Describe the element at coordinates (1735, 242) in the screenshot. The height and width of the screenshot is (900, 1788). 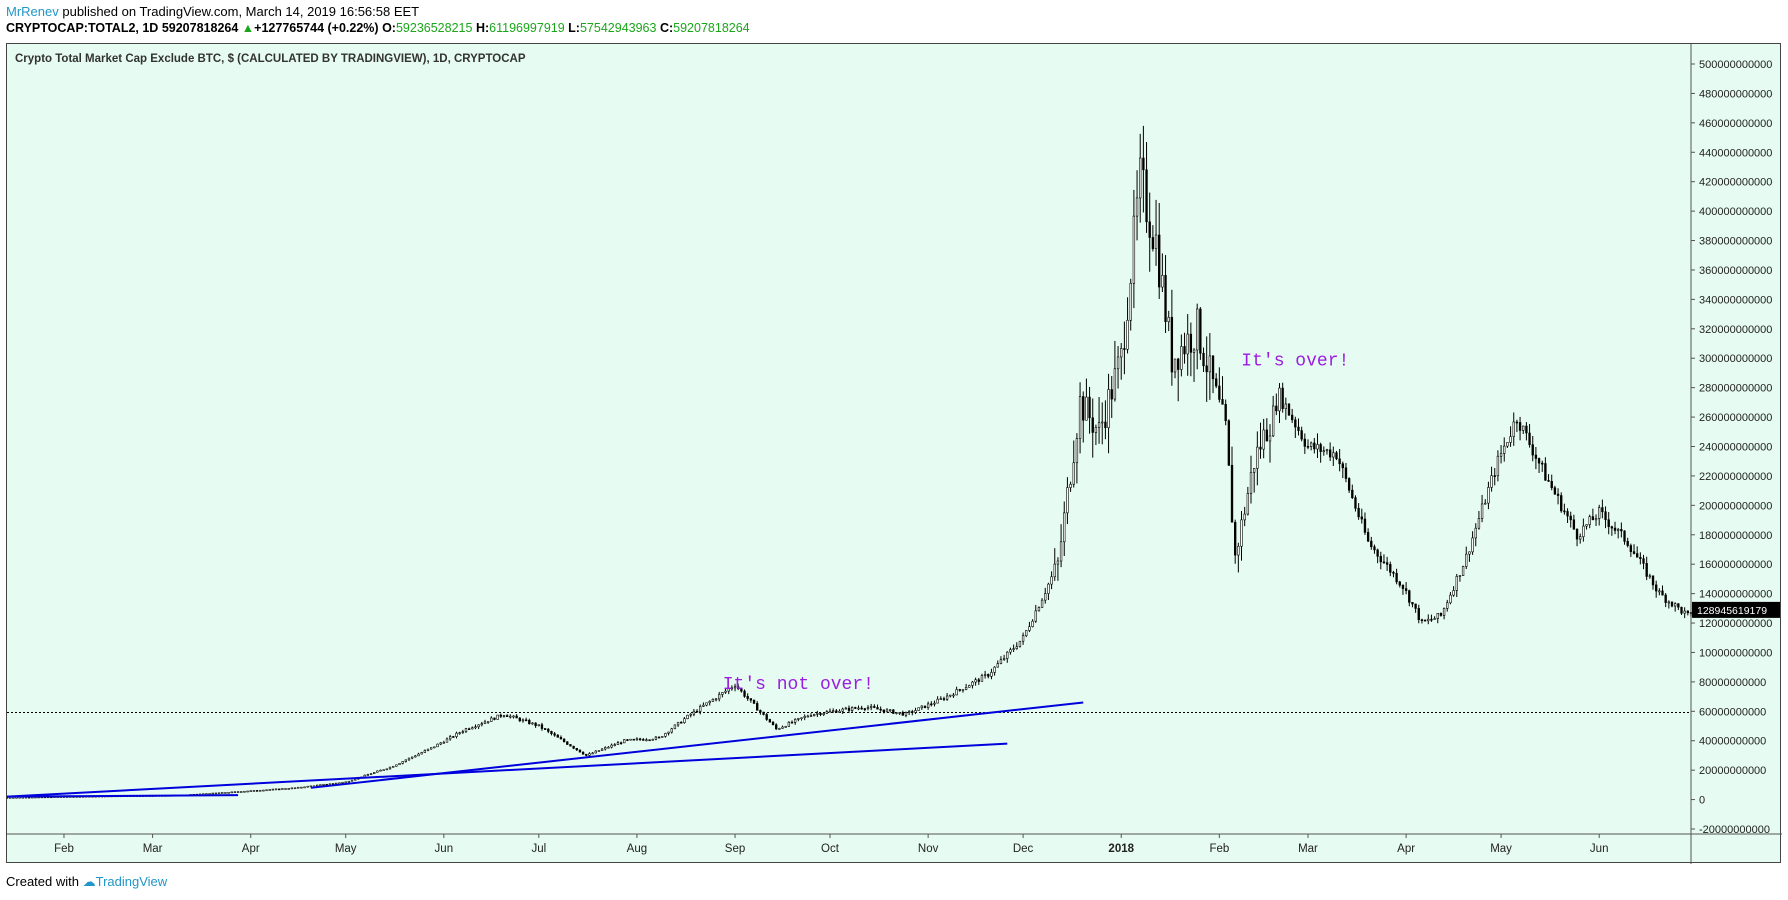
I see `y-tick-label: 380000000000` at that location.